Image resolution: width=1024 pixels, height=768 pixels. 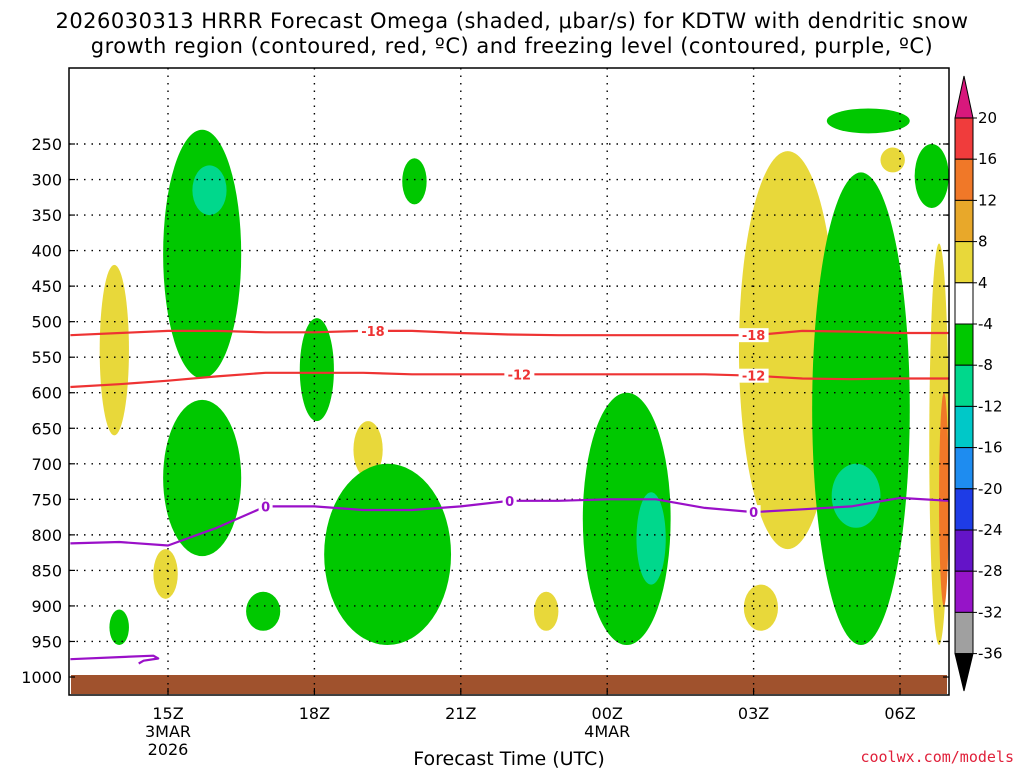 What do you see at coordinates (46, 251) in the screenshot?
I see `y-tick-label-400: 400` at bounding box center [46, 251].